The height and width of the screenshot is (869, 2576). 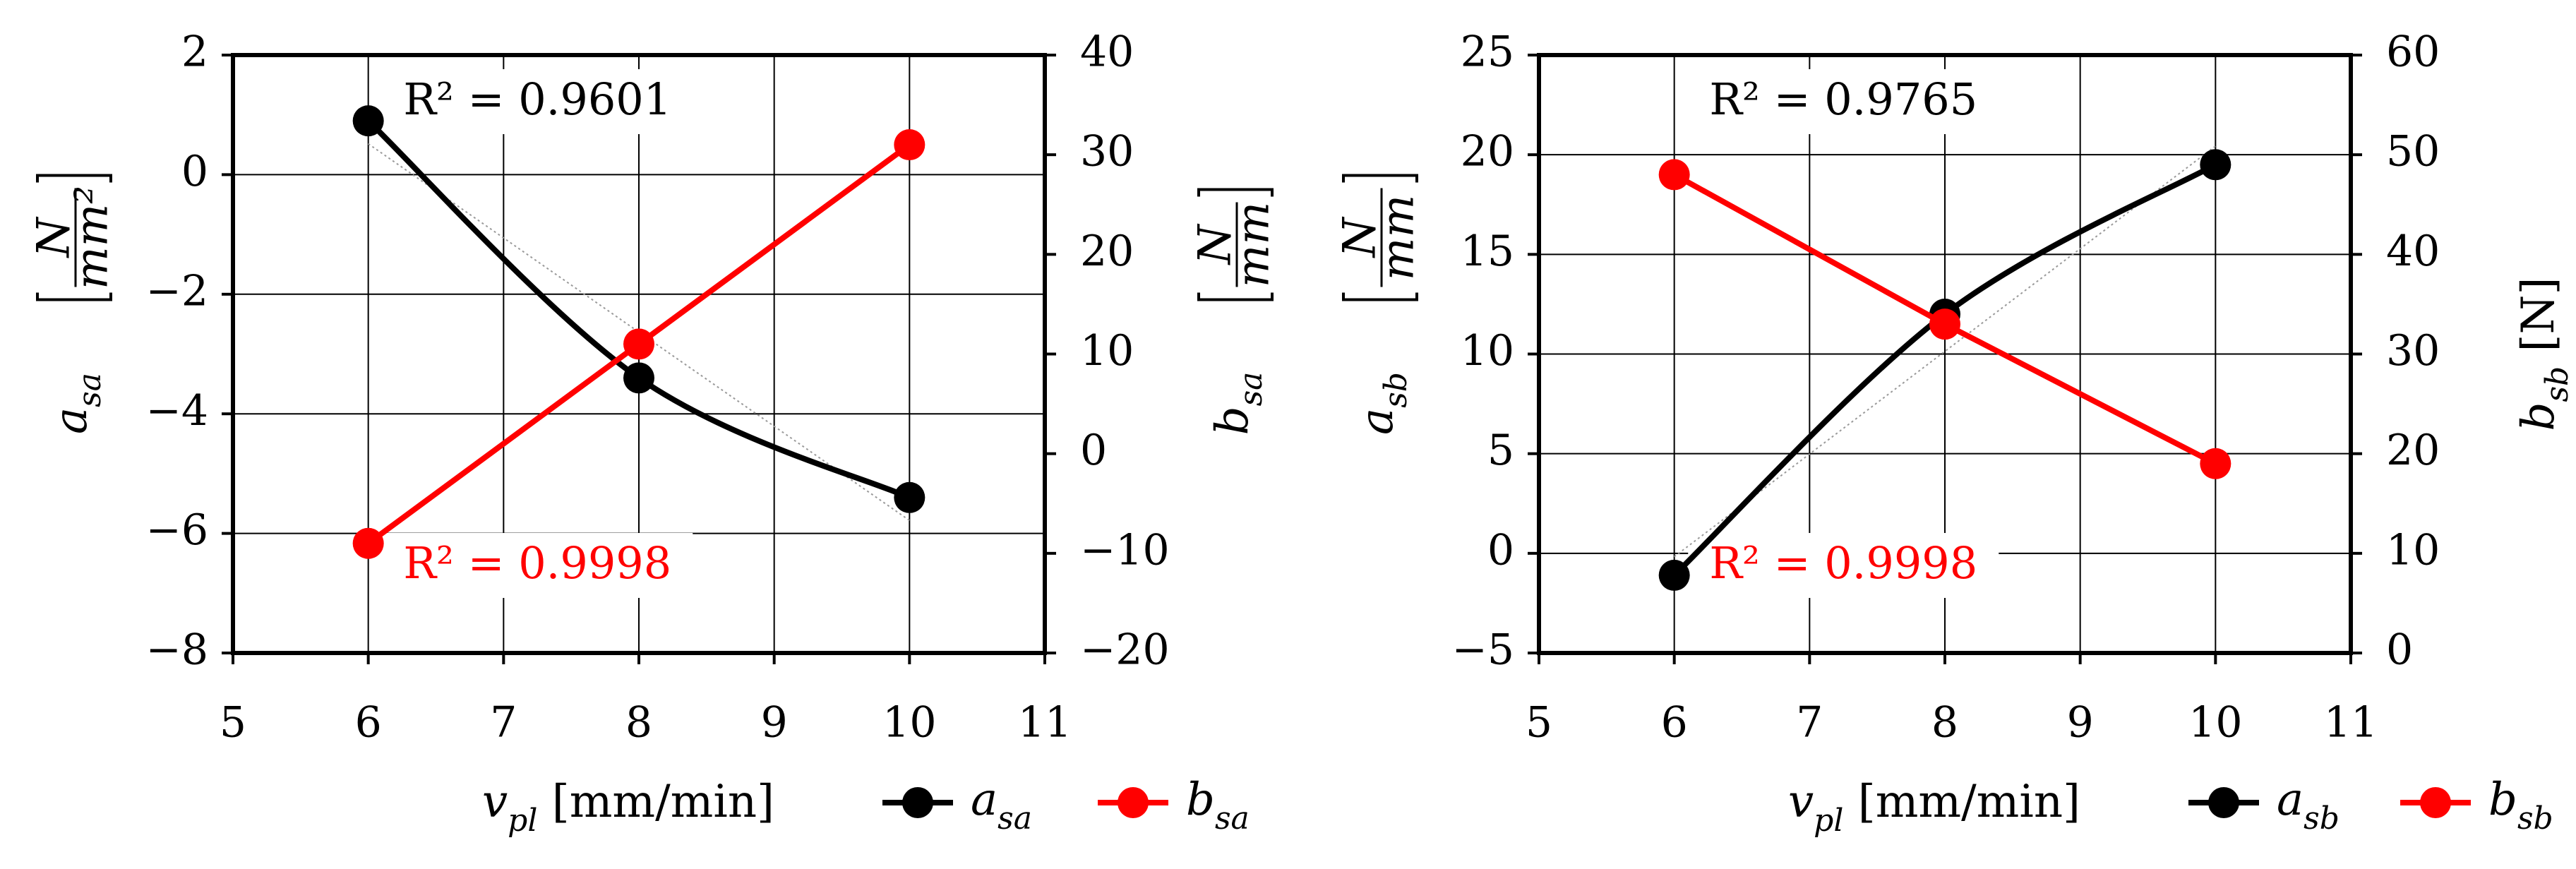 What do you see at coordinates (177, 411) in the screenshot?
I see `left-tick-label: −4` at bounding box center [177, 411].